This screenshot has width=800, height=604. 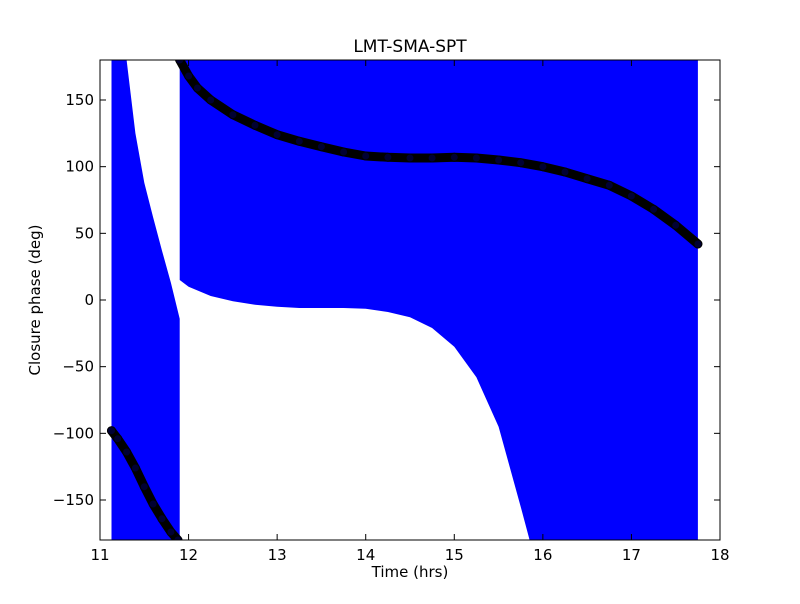 What do you see at coordinates (84, 233) in the screenshot?
I see `y-tick-label: 50` at bounding box center [84, 233].